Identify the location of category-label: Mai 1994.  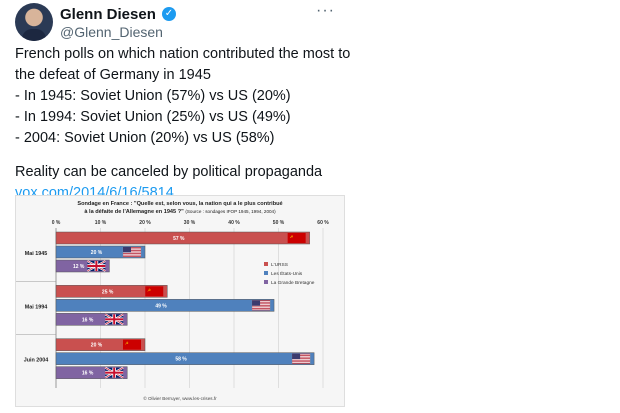
(36, 307).